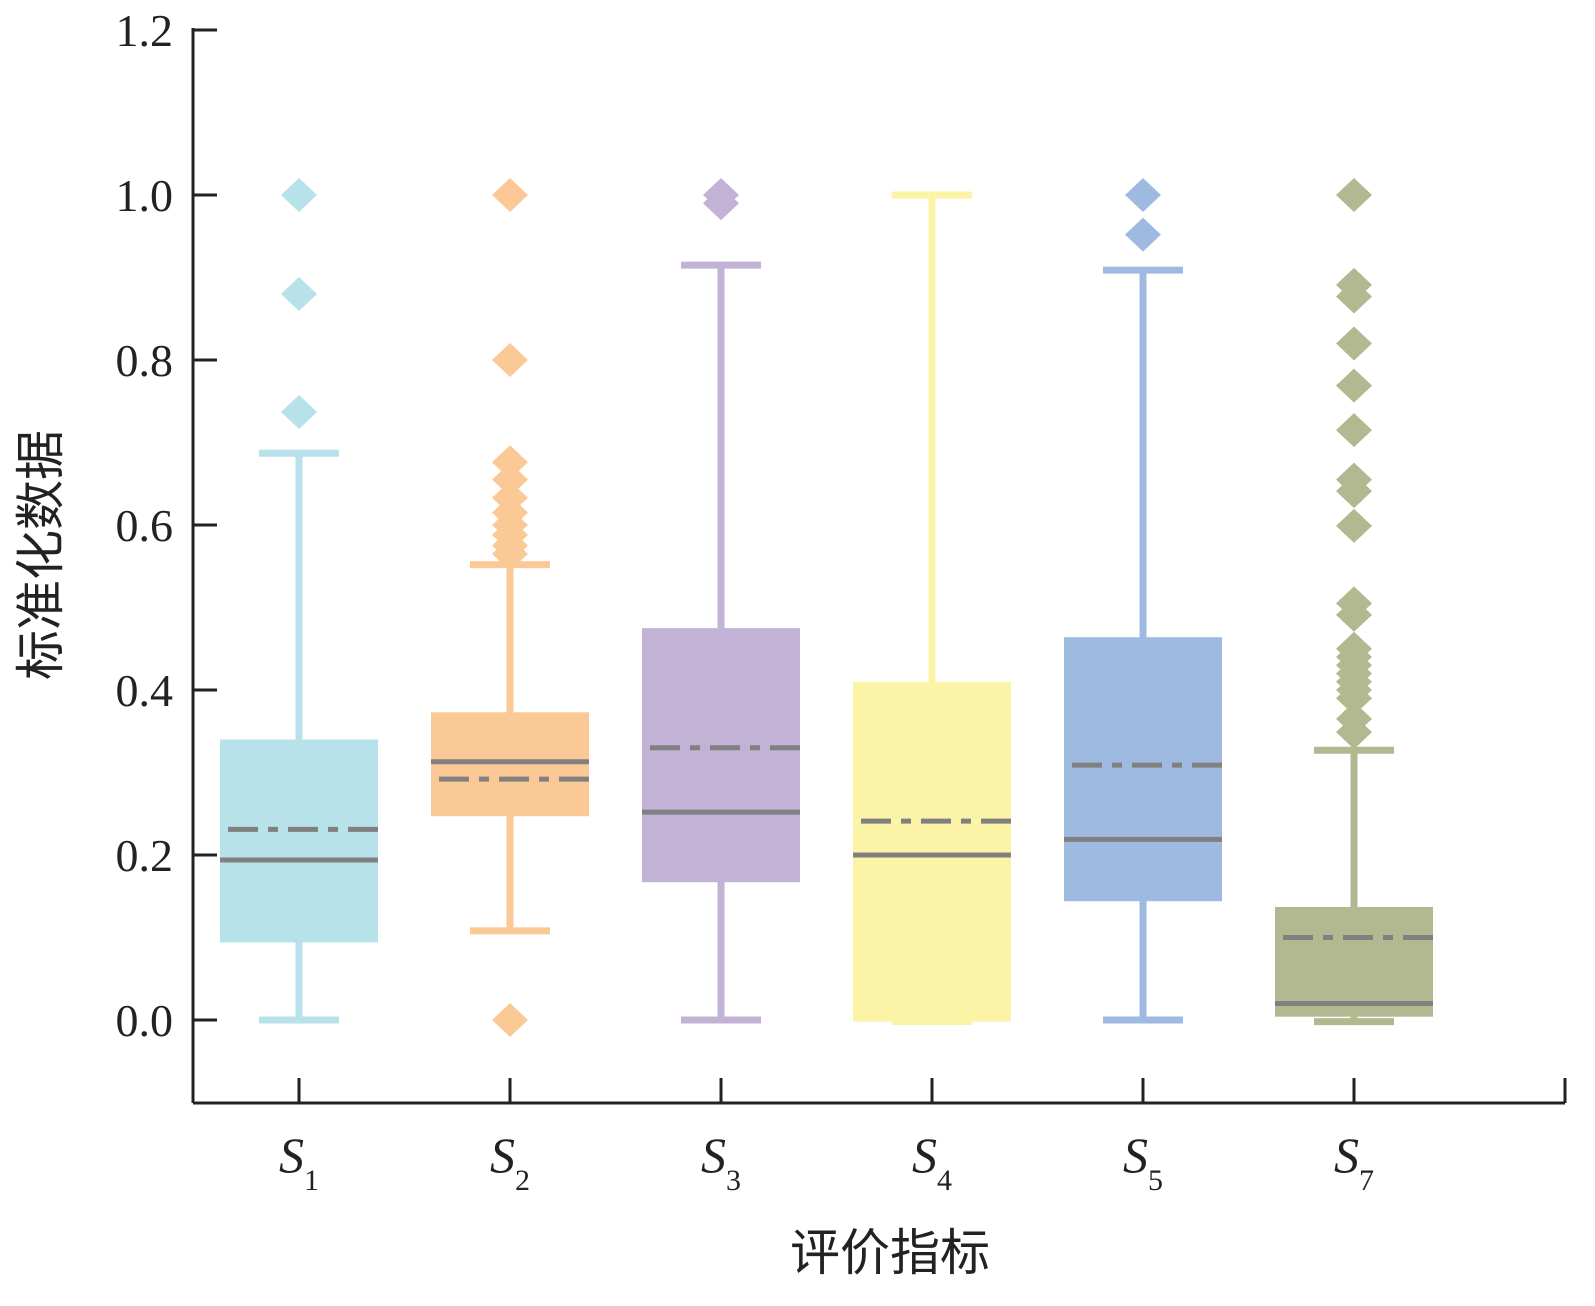 This screenshot has width=1595, height=1306. Describe the element at coordinates (145, 30) in the screenshot. I see `y-tick-label: 1.2` at that location.